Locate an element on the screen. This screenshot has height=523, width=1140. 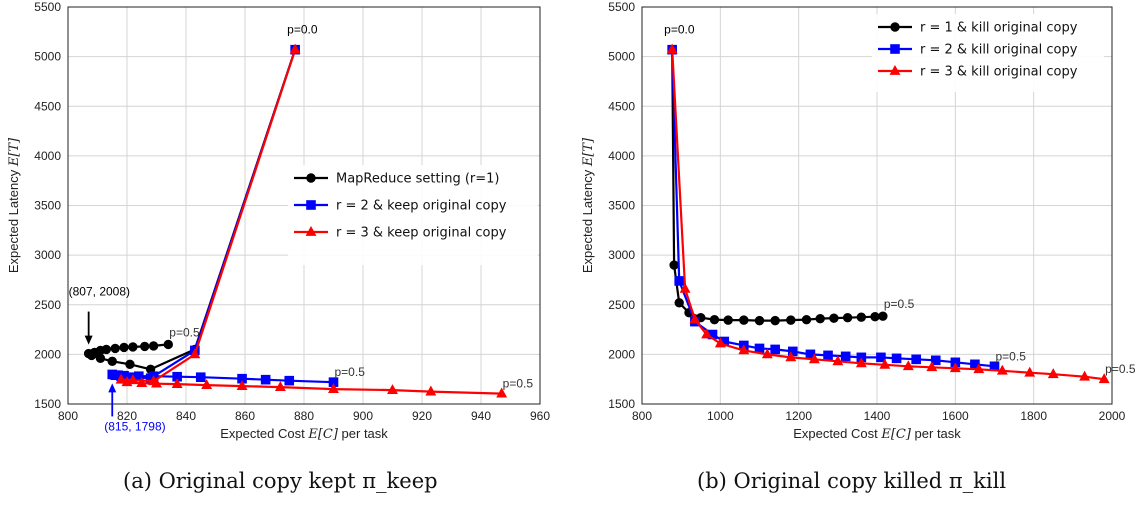
x-tick-label: 1200 is located at coordinates (798, 416).